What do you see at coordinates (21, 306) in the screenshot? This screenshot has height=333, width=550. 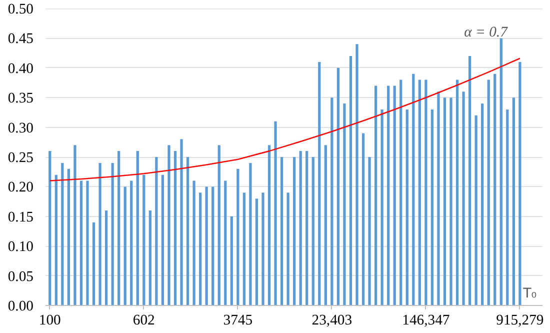 I see `y-tick-label: 0.00` at bounding box center [21, 306].